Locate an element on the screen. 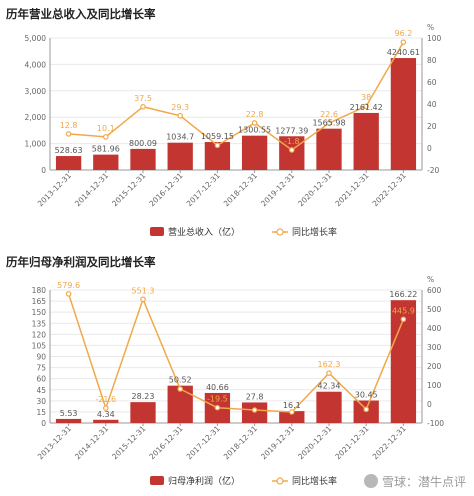  y-right-tick-label: 80 is located at coordinates (432, 60).